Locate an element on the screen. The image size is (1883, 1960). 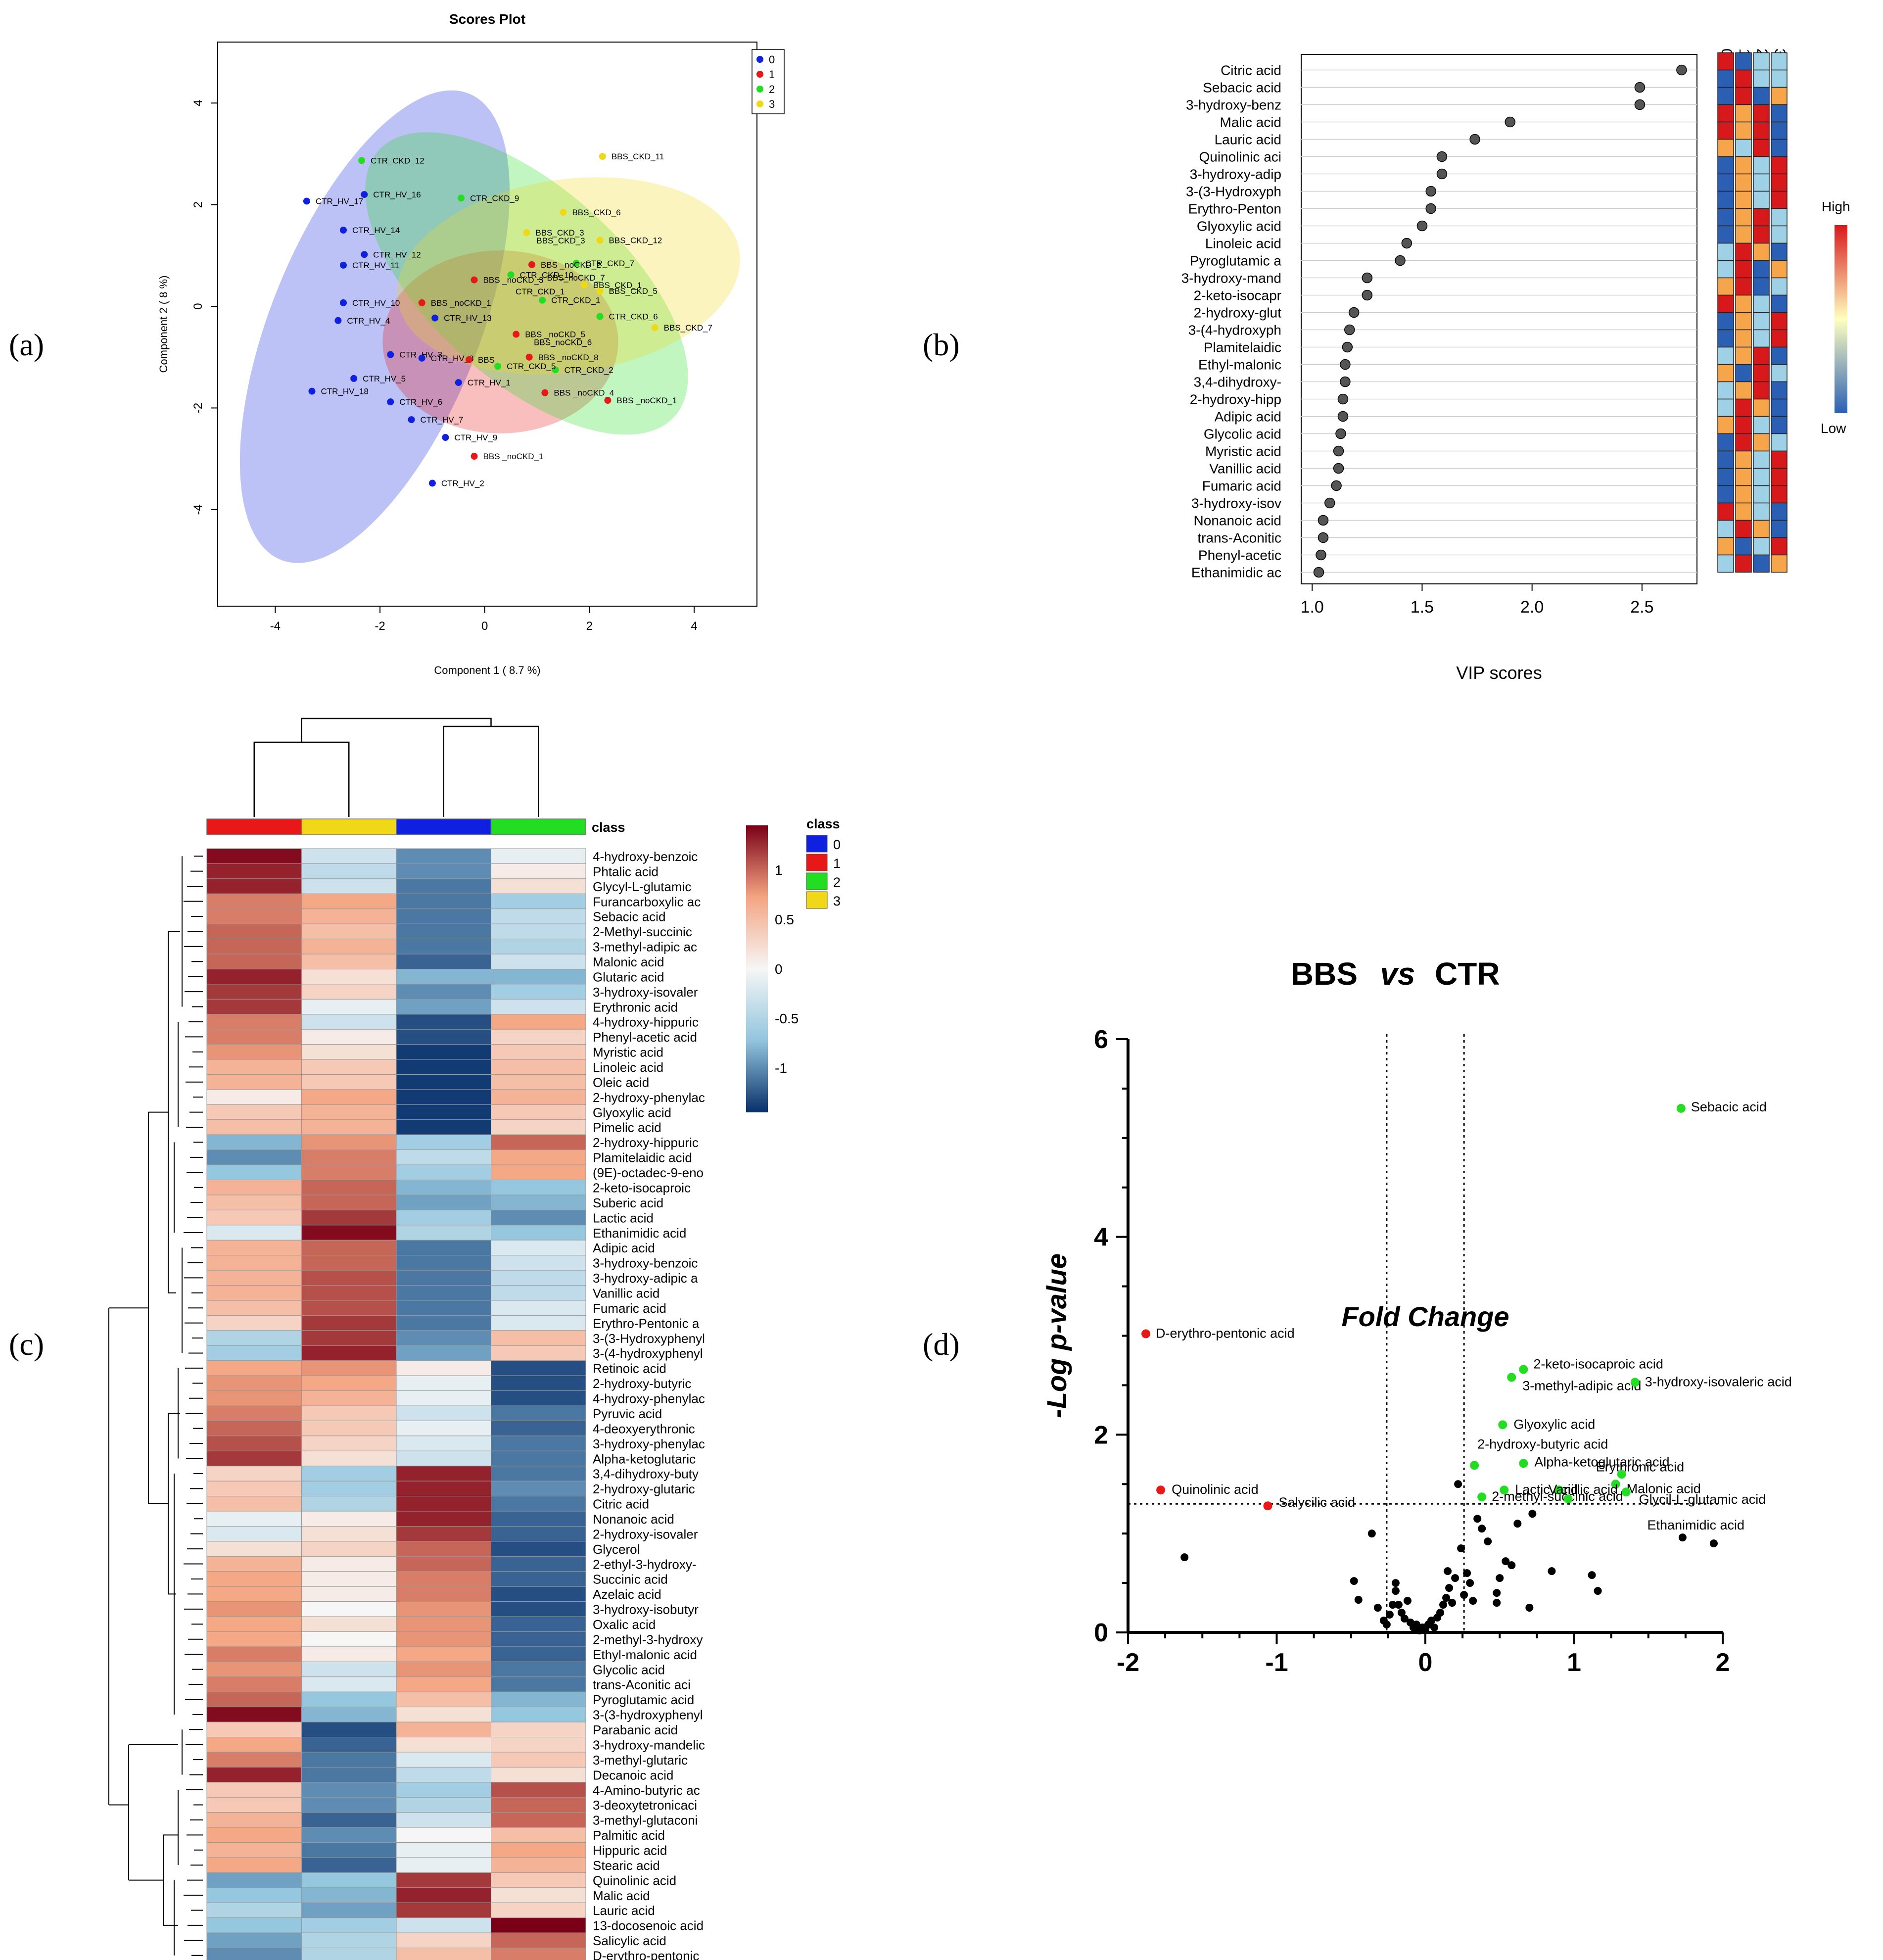
volcano-x-tick-label: 0 is located at coordinates (1425, 1662).